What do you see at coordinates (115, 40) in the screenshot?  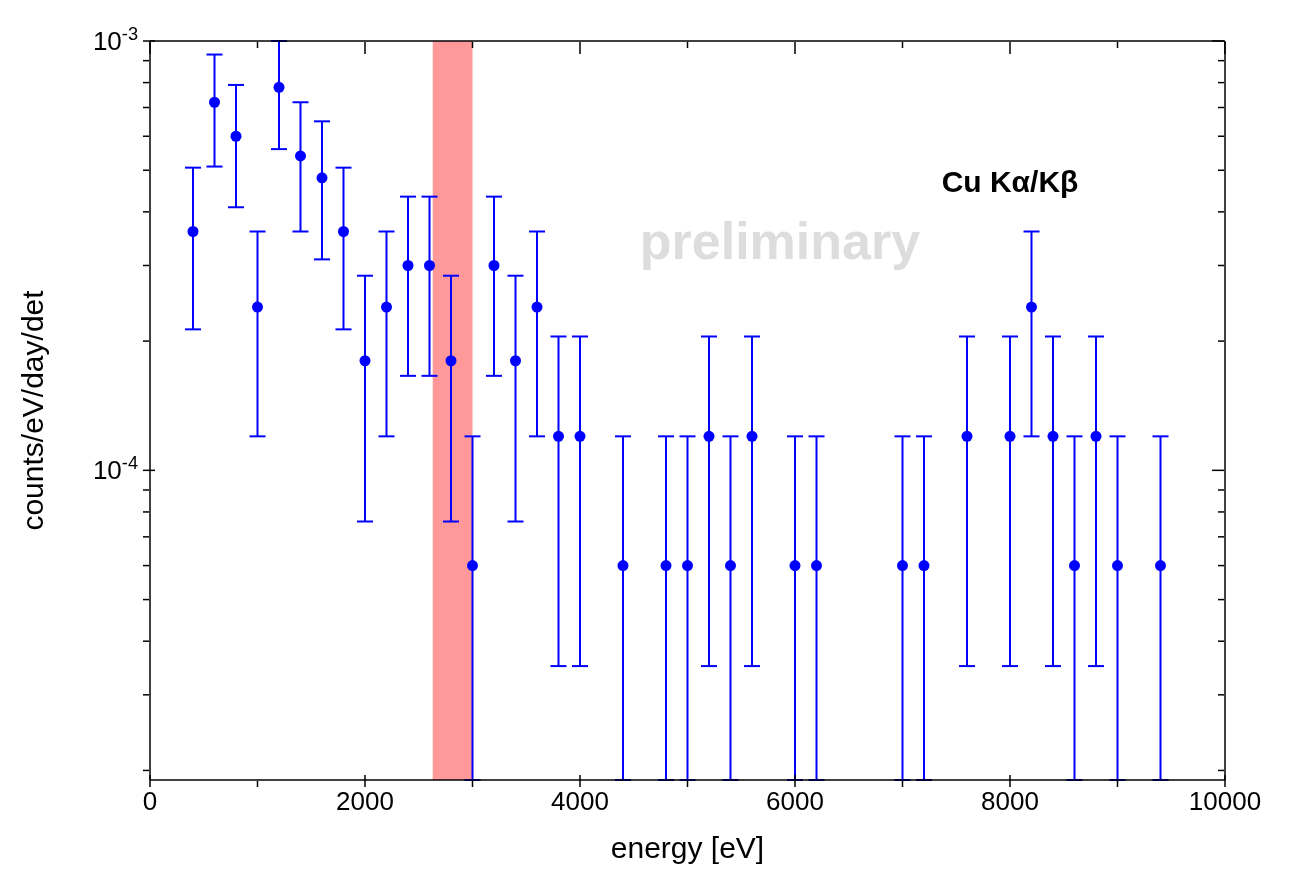 I see `y-tick-label: 10$^{-3}$` at bounding box center [115, 40].